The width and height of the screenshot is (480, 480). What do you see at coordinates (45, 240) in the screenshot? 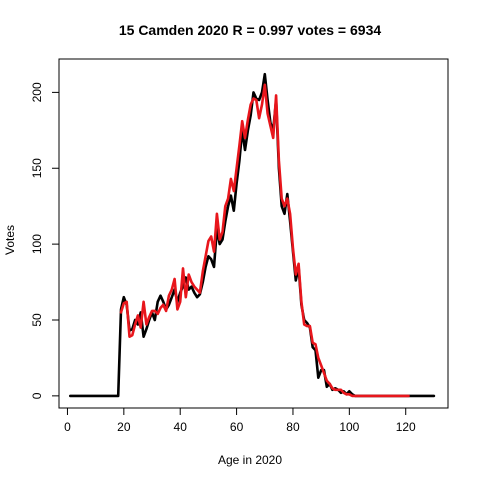
I see `y-axis: 0 50 100 150 200` at bounding box center [45, 240].